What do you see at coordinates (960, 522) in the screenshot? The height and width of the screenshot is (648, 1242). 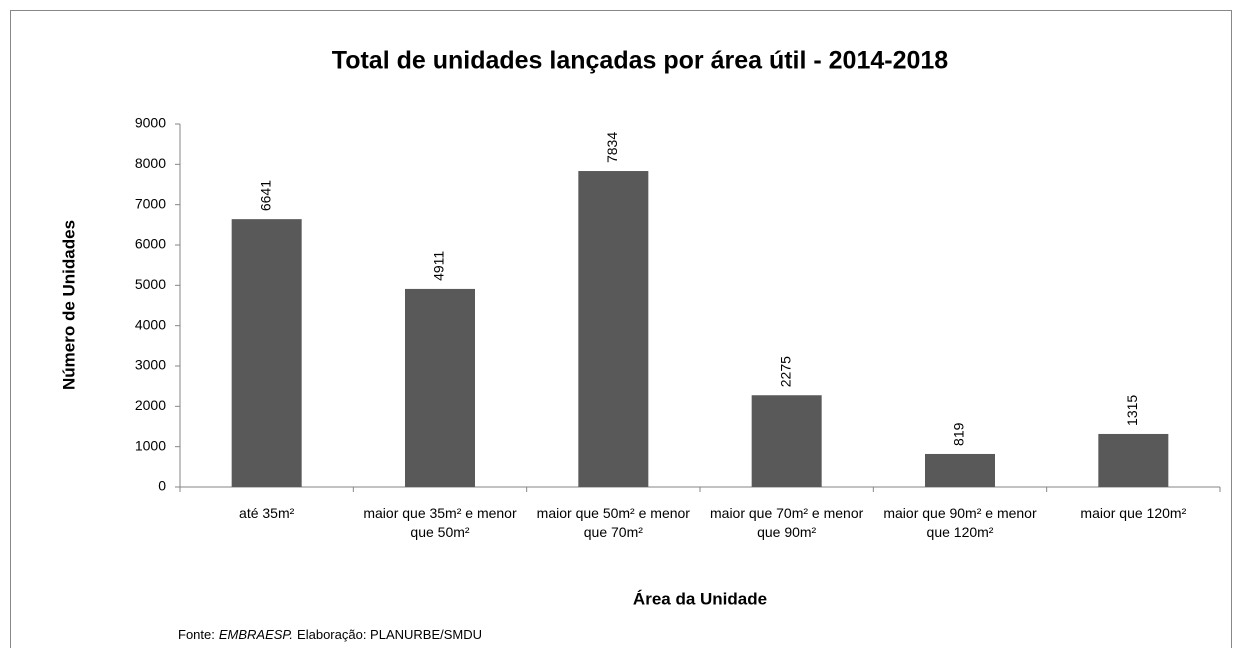 I see `x-tick-label: maior que 90m² e menor que 120m²` at bounding box center [960, 522].